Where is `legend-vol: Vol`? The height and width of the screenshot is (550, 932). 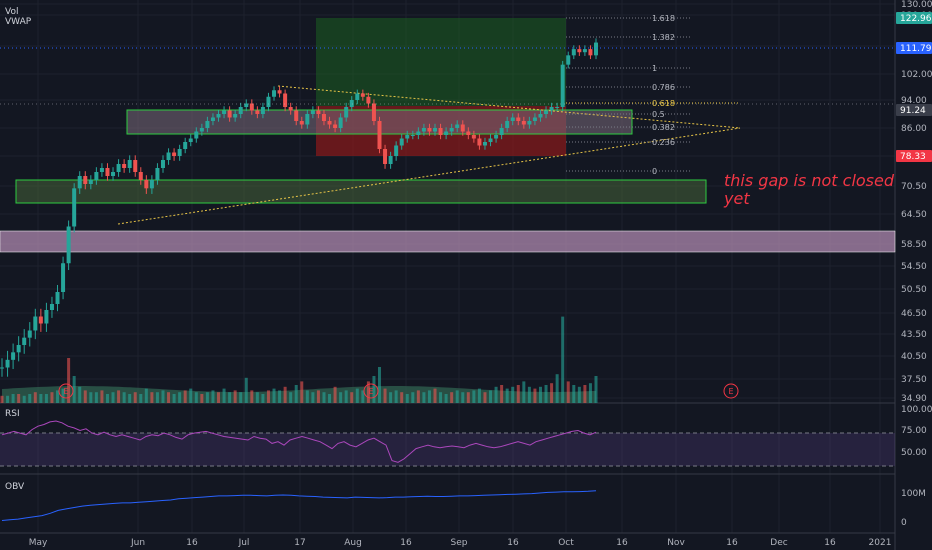 legend-vol: Vol is located at coordinates (11, 12).